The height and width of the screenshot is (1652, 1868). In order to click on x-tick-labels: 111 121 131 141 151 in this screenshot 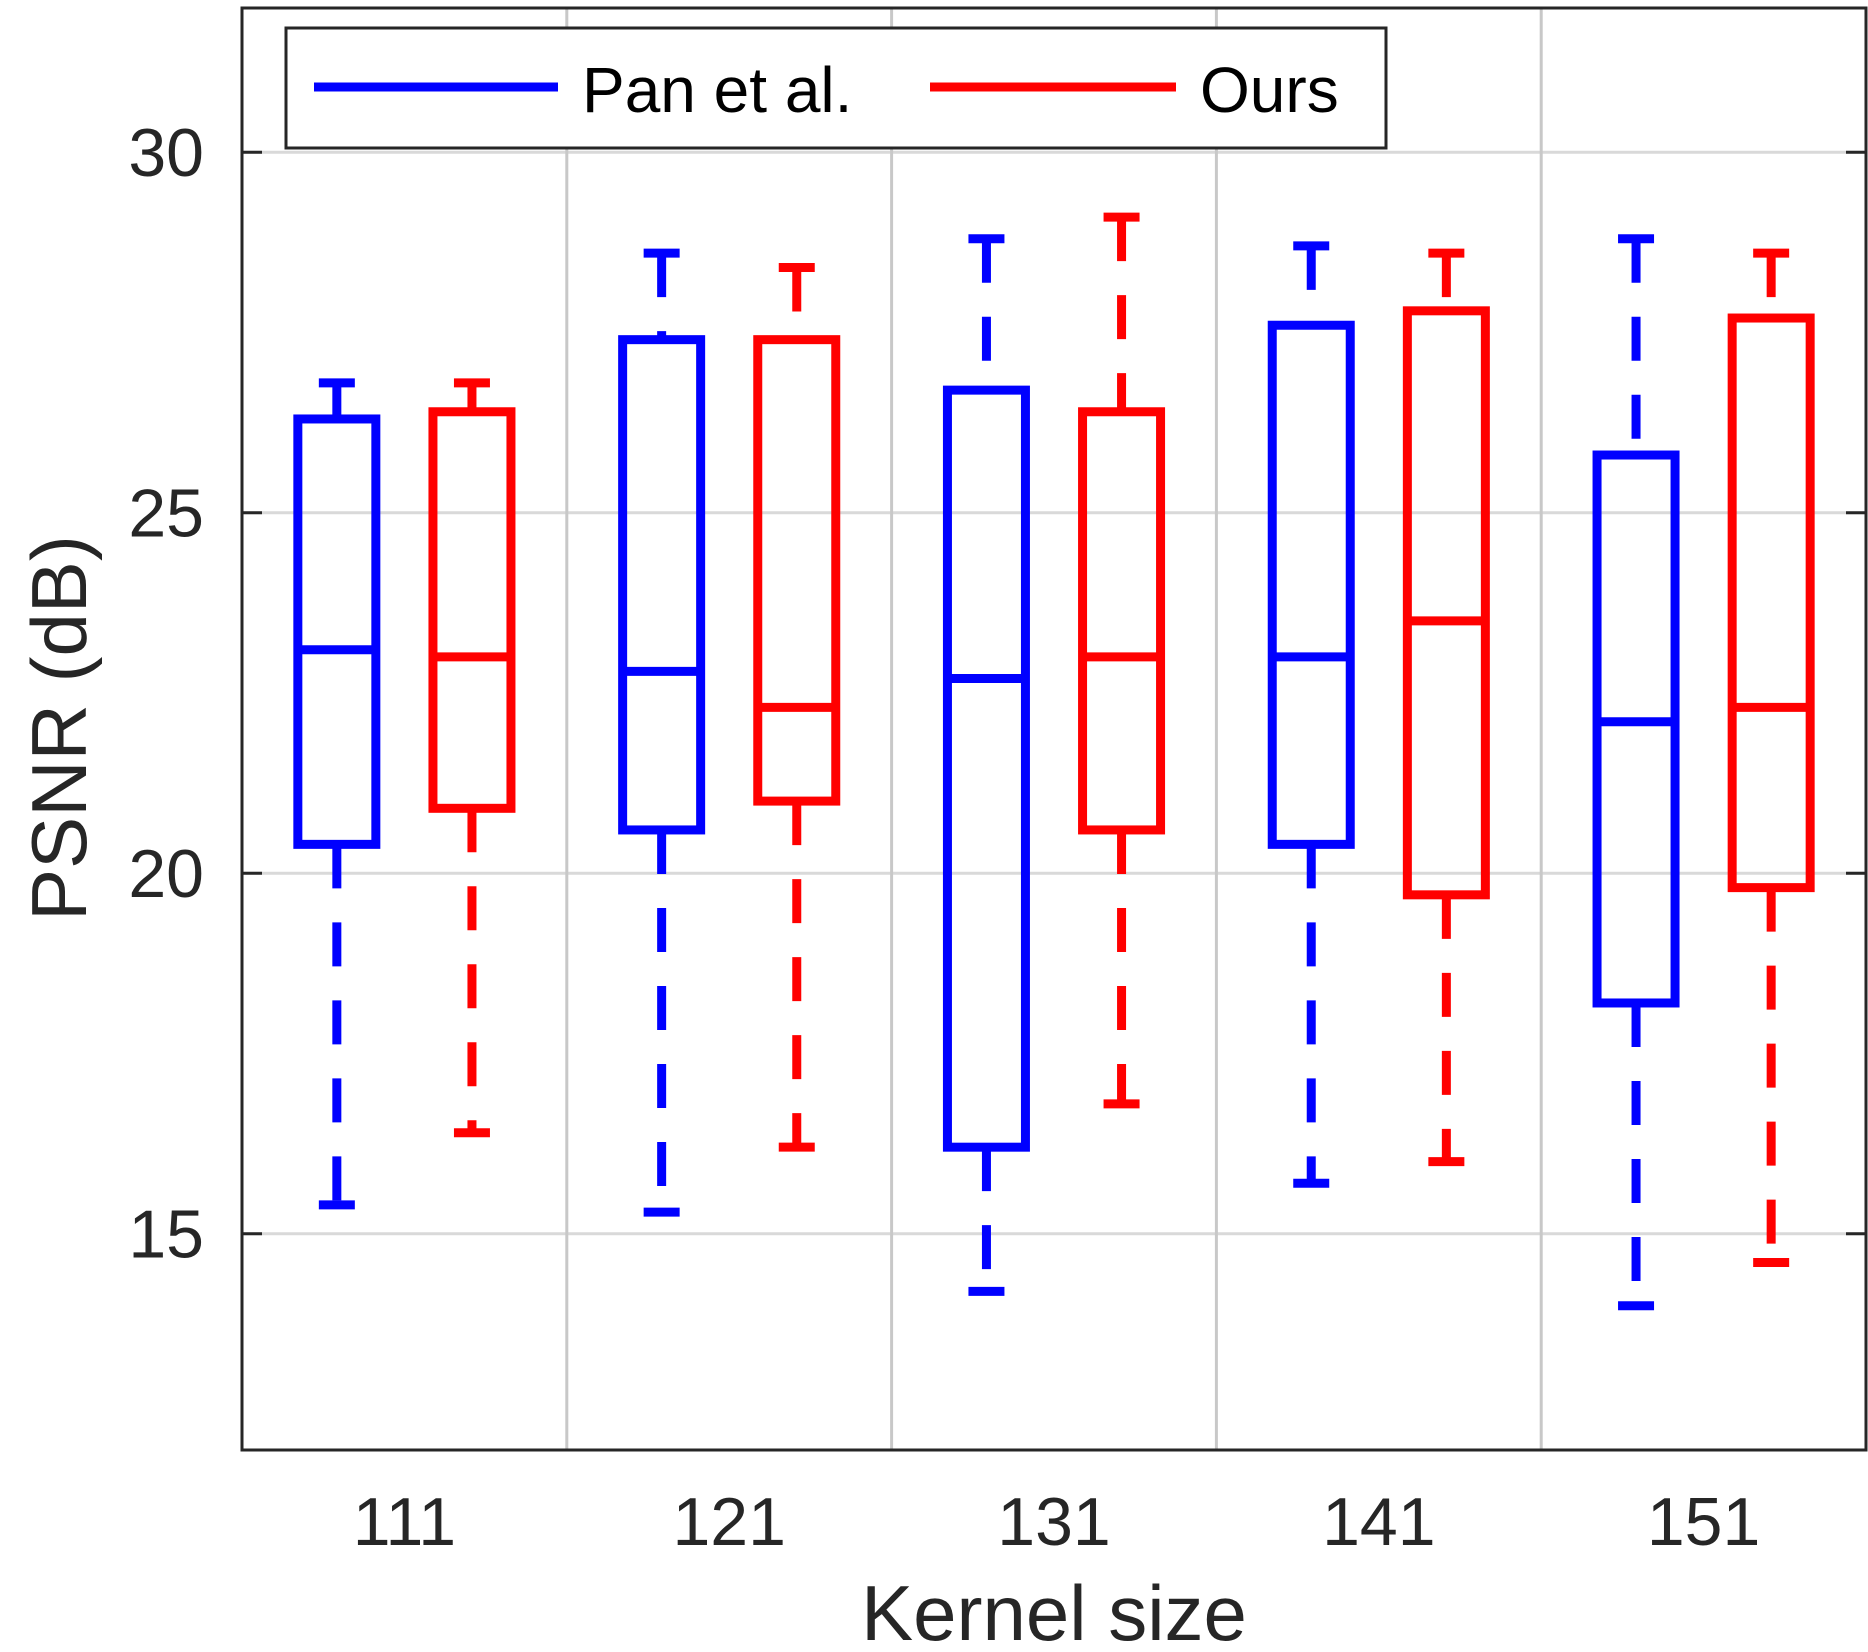, I will do `click(1057, 1522)`.